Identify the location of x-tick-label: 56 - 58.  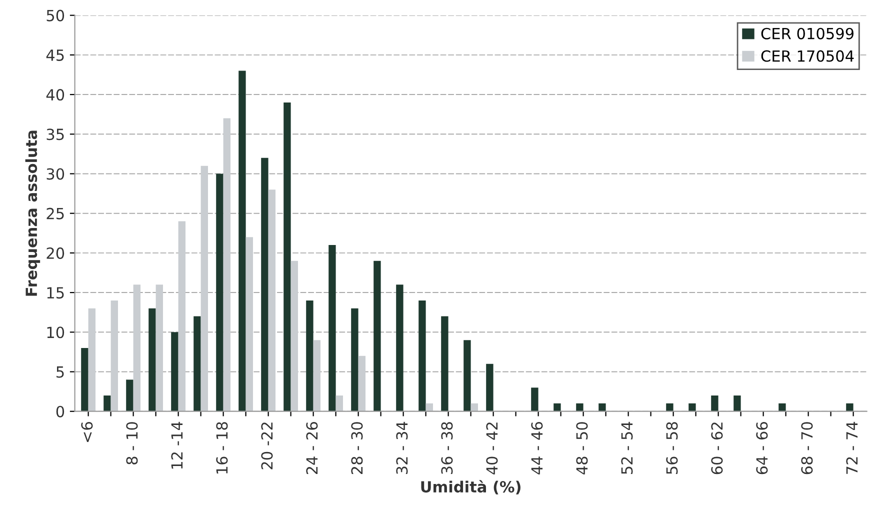
(672, 448).